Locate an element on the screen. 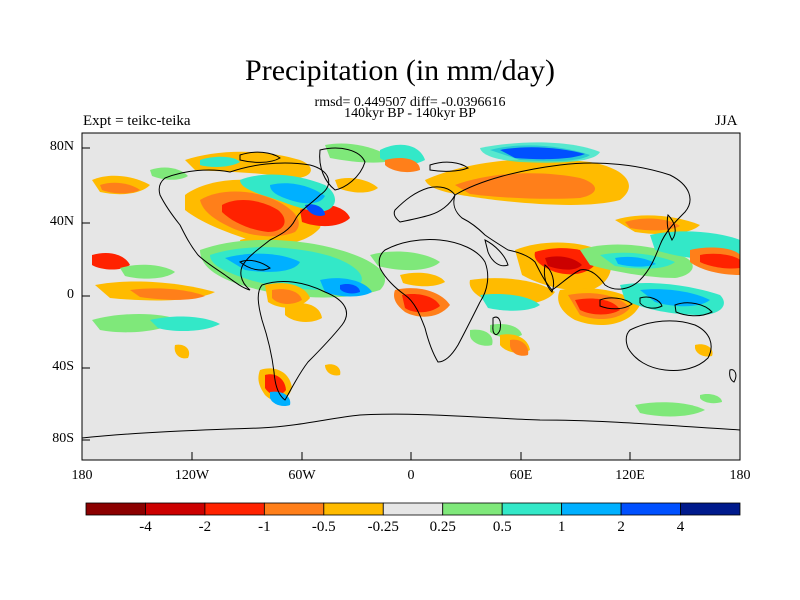 The width and height of the screenshot is (800, 600). colorbar-label: 1 is located at coordinates (561, 527).